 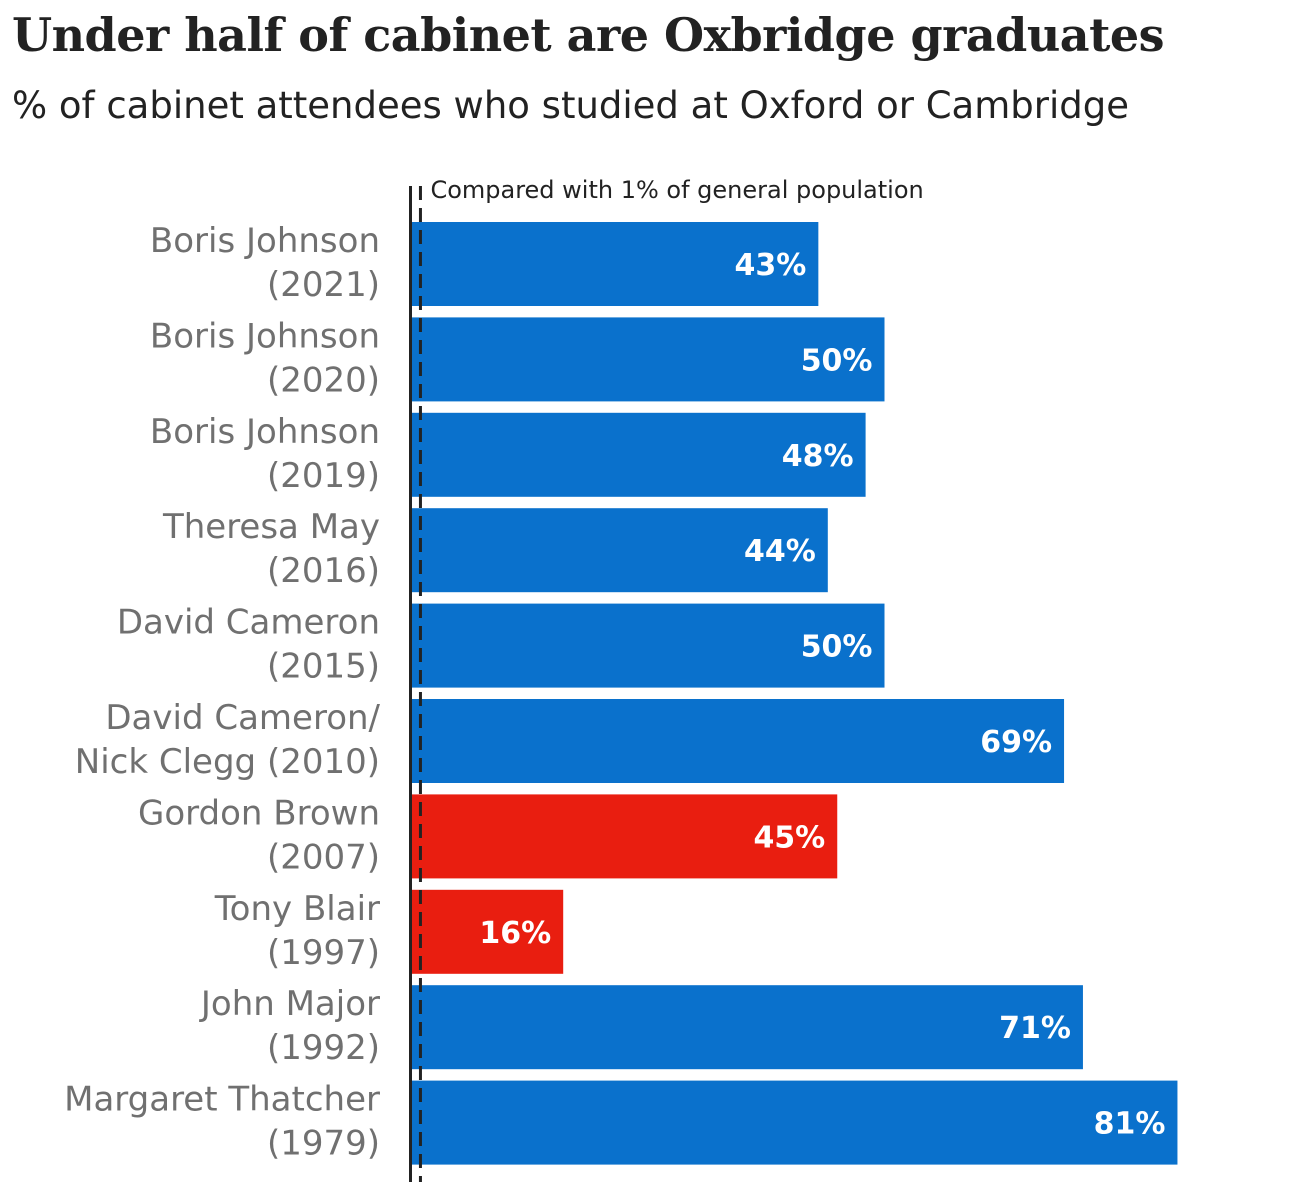 I want to click on category-label-5-line-1: Nick Clegg (2010), so click(x=227, y=762).